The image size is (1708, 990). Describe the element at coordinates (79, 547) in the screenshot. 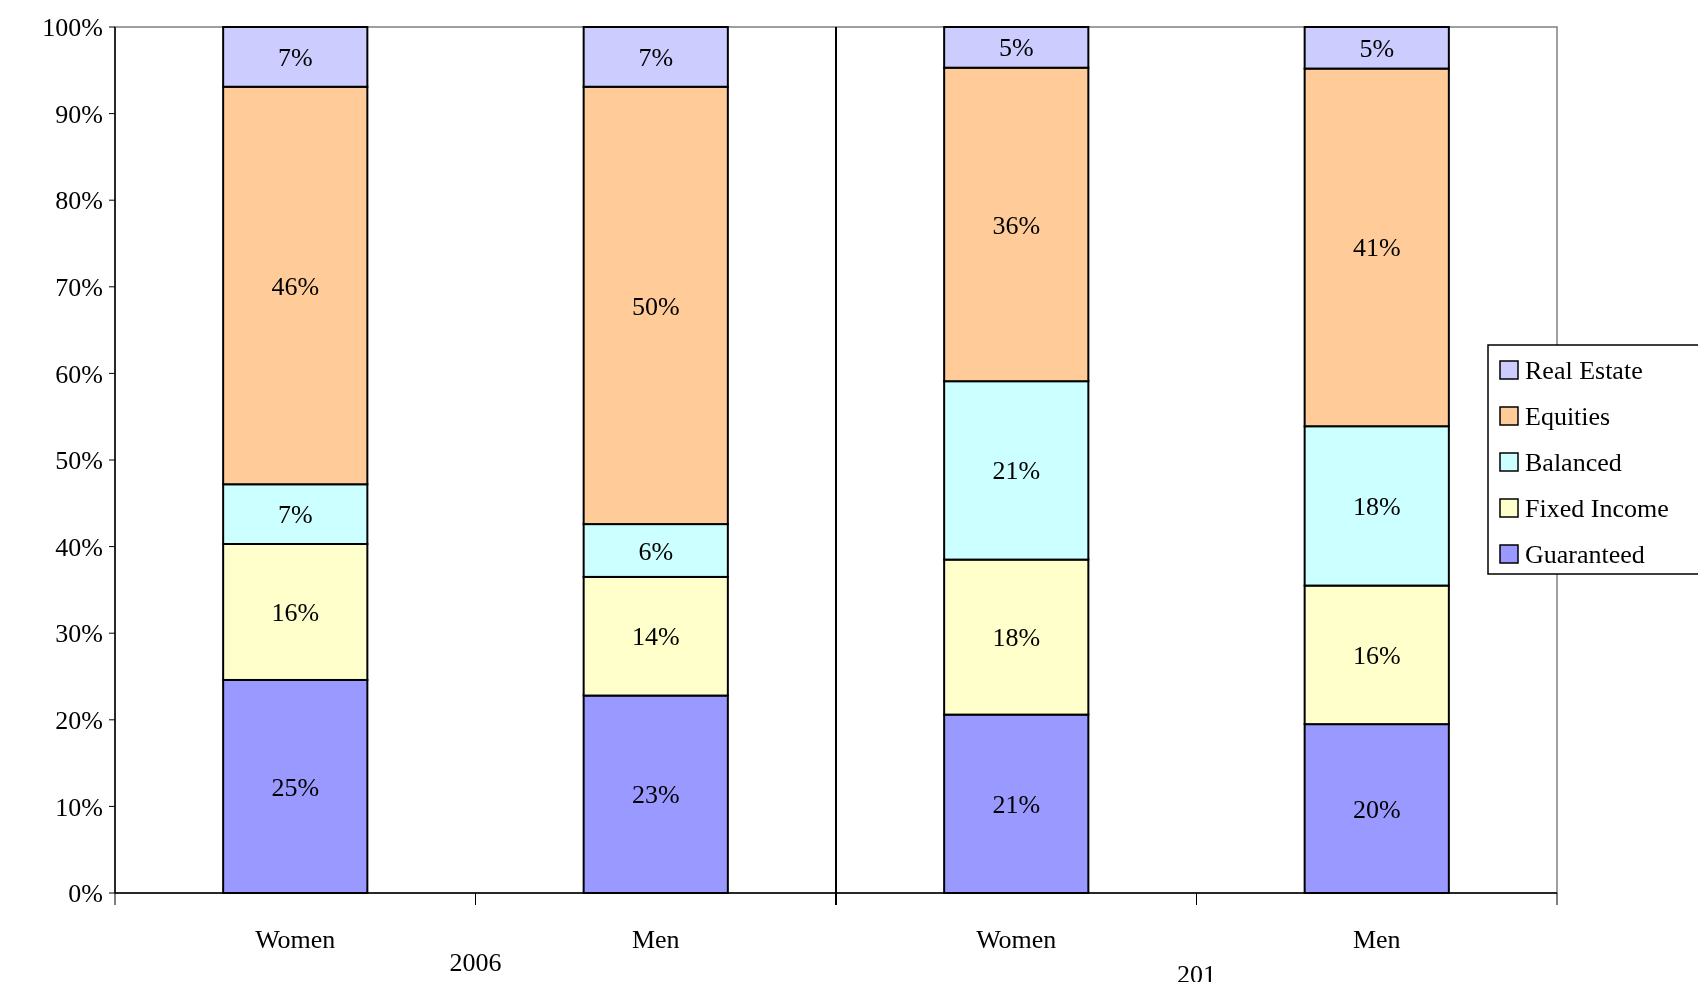

I see `y-tick-label: 40%` at that location.